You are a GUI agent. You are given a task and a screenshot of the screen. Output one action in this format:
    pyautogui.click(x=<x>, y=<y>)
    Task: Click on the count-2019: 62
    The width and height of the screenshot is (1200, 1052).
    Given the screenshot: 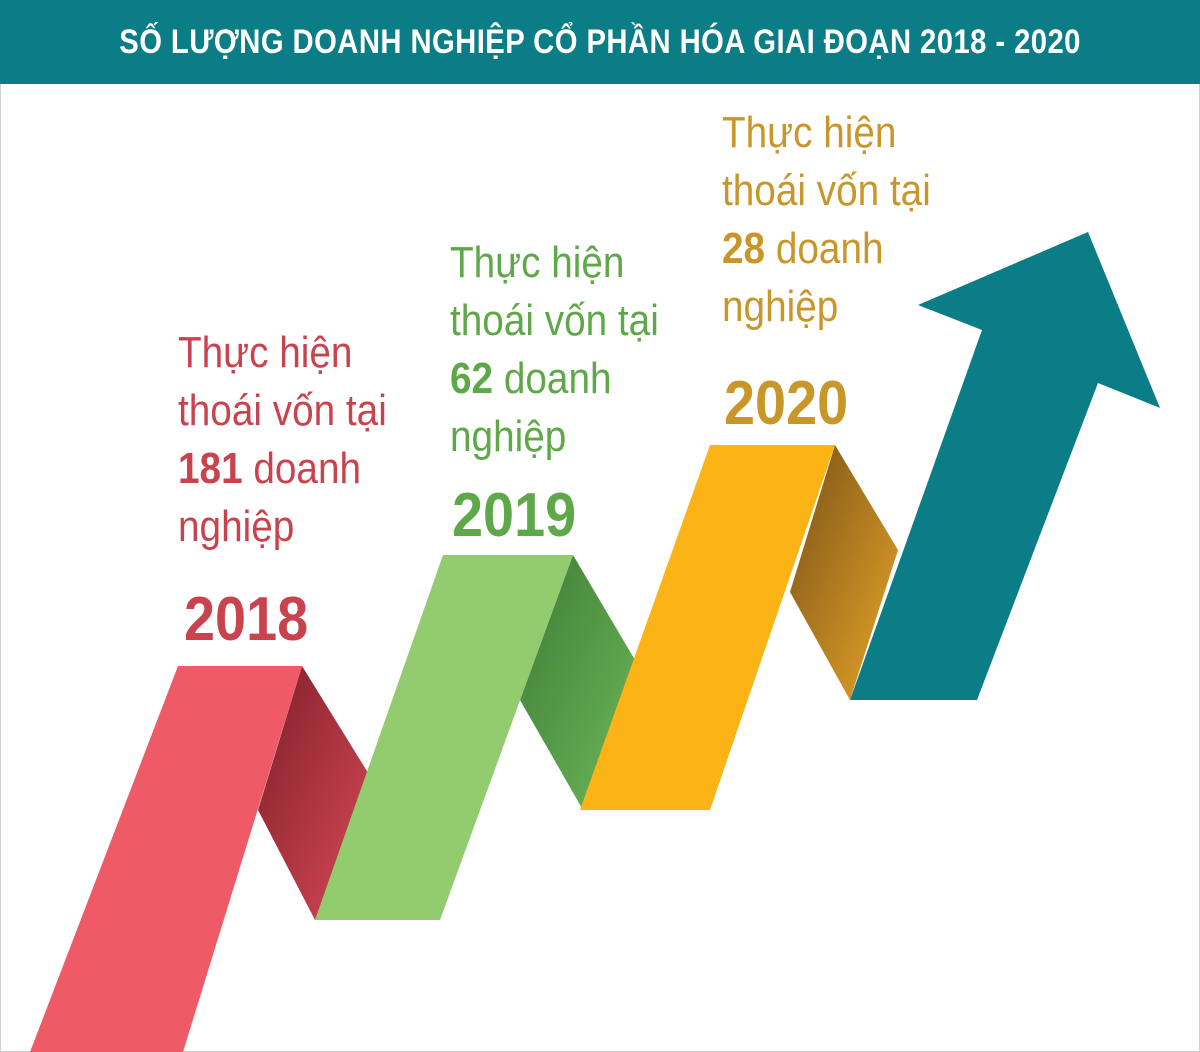 What is the action you would take?
    pyautogui.click(x=472, y=378)
    